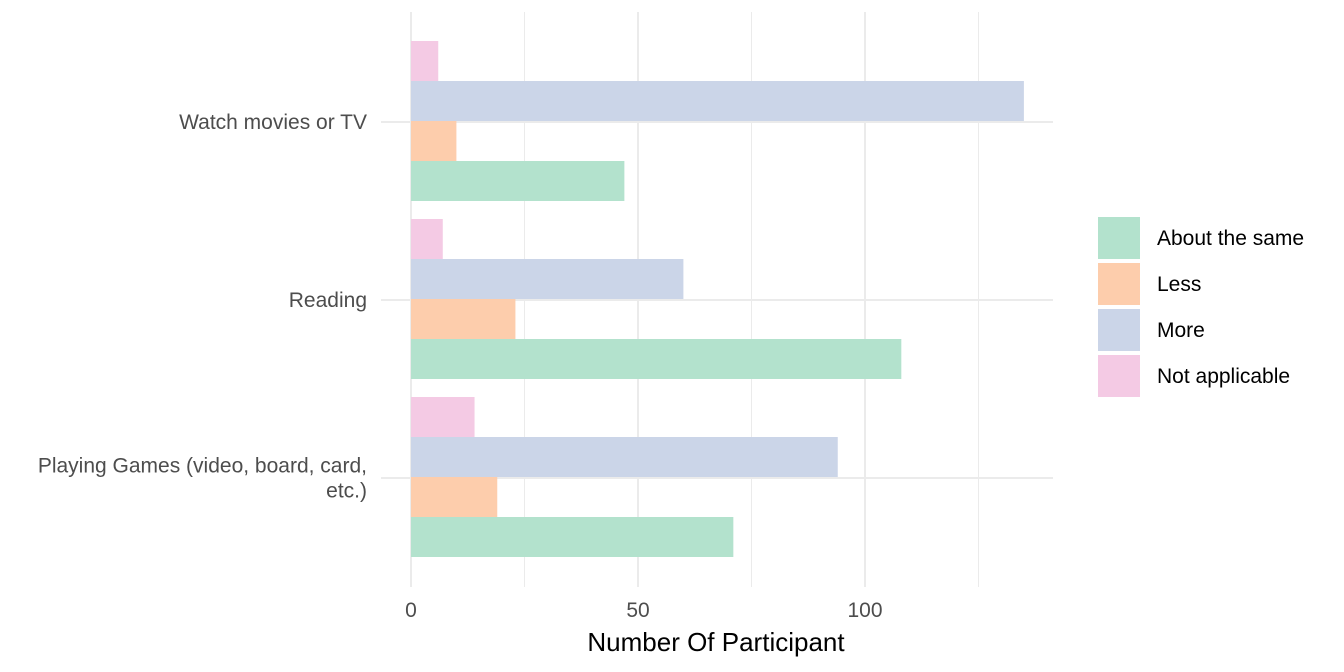 This screenshot has height=672, width=1344. What do you see at coordinates (1181, 330) in the screenshot?
I see `legend-label: More` at bounding box center [1181, 330].